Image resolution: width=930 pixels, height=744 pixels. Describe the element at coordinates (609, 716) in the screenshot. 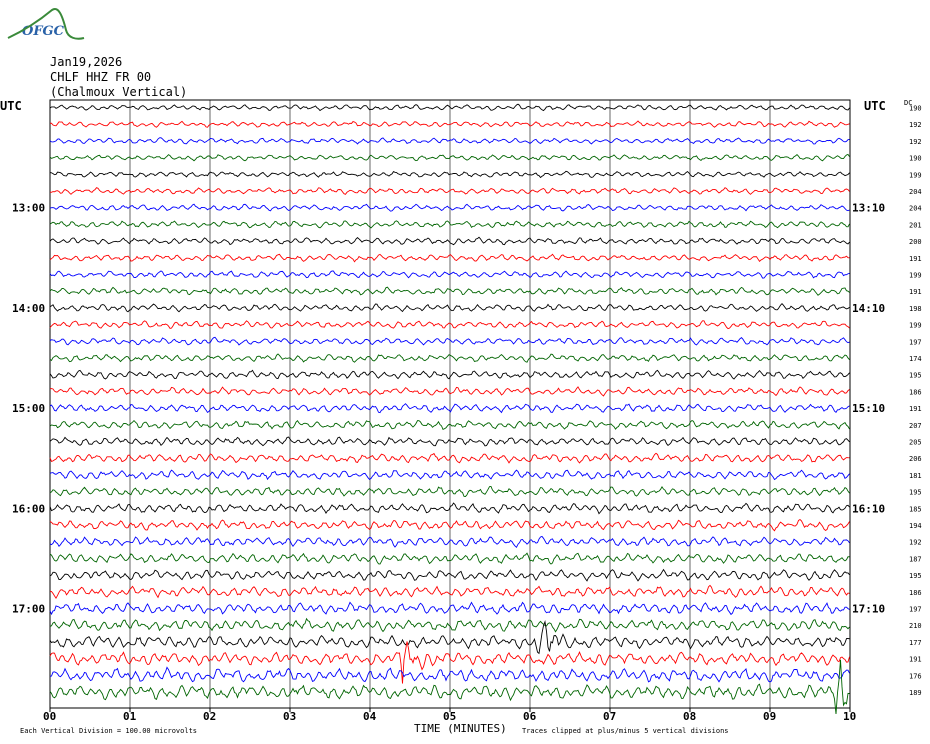

I see `x-tick-label: 07` at that location.